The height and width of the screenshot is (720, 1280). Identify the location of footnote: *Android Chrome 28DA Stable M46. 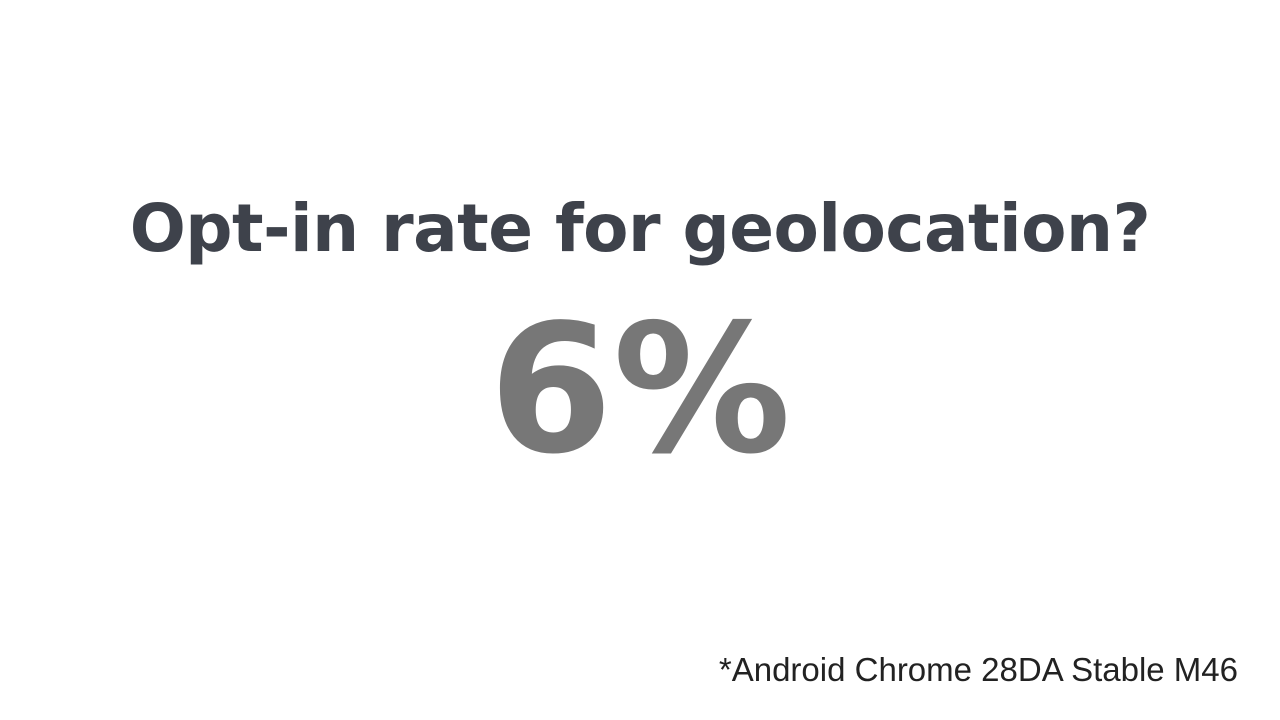
(978, 669).